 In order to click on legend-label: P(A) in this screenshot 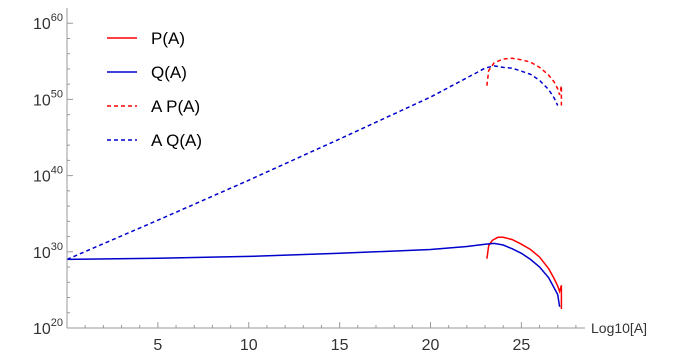, I will do `click(168, 38)`.